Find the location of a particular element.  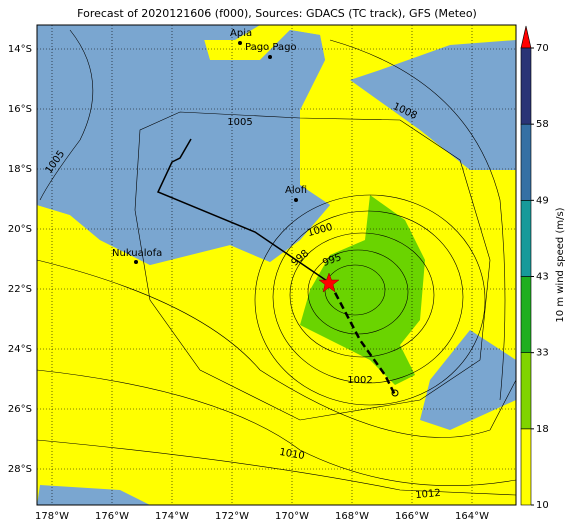

isobar-label: 1010 is located at coordinates (291, 454).